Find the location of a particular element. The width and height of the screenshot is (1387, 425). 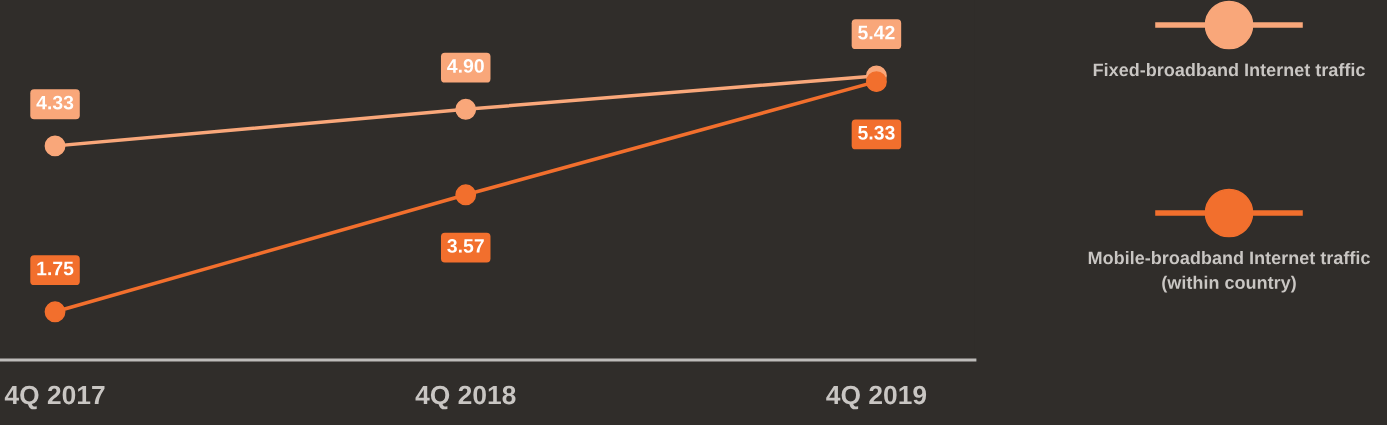

data-label: 1.75 is located at coordinates (55, 268).